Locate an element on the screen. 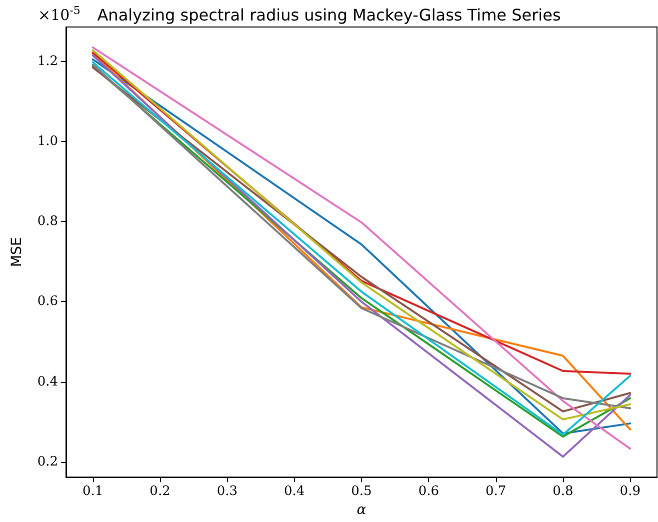 Image resolution: width=658 pixels, height=522 pixels. x-tick-label: 0.5 is located at coordinates (361, 492).